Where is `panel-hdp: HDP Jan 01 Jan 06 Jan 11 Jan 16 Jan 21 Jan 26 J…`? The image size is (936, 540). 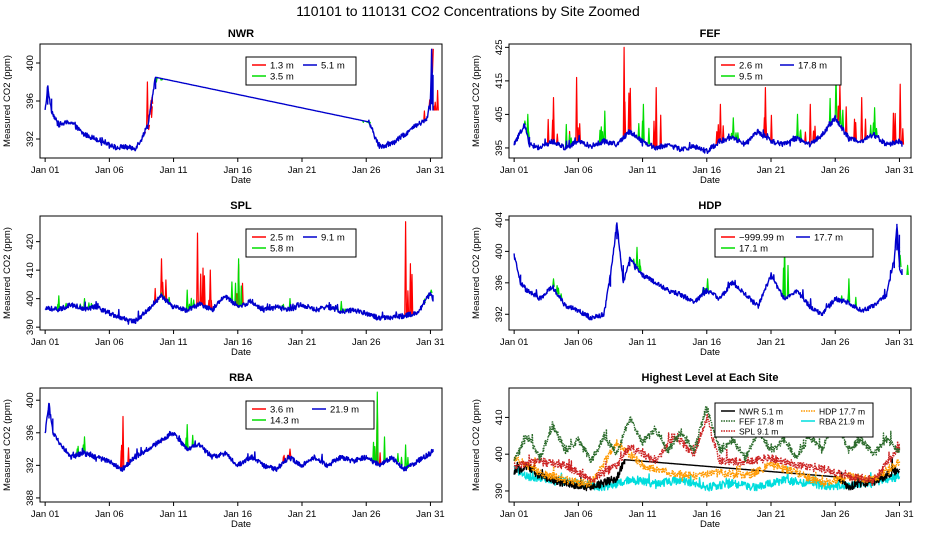
panel-hdp: HDP Jan 01 Jan 06 Jan 11 Jan 16 Jan 21 Jan 26 J… is located at coordinates (692, 279).